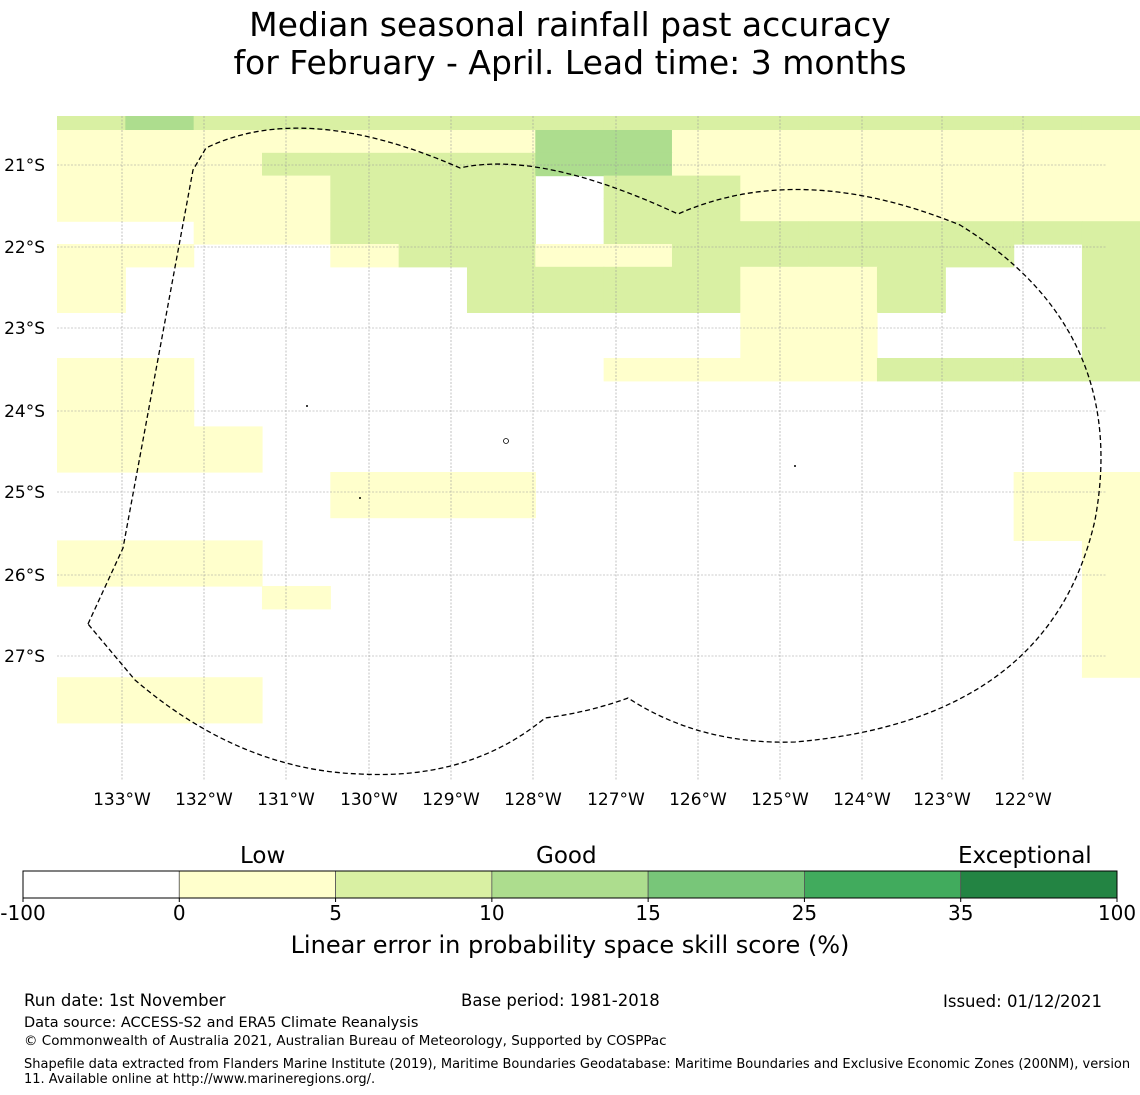 This screenshot has width=1140, height=1095. I want to click on longitude-label: 123°W, so click(942, 800).